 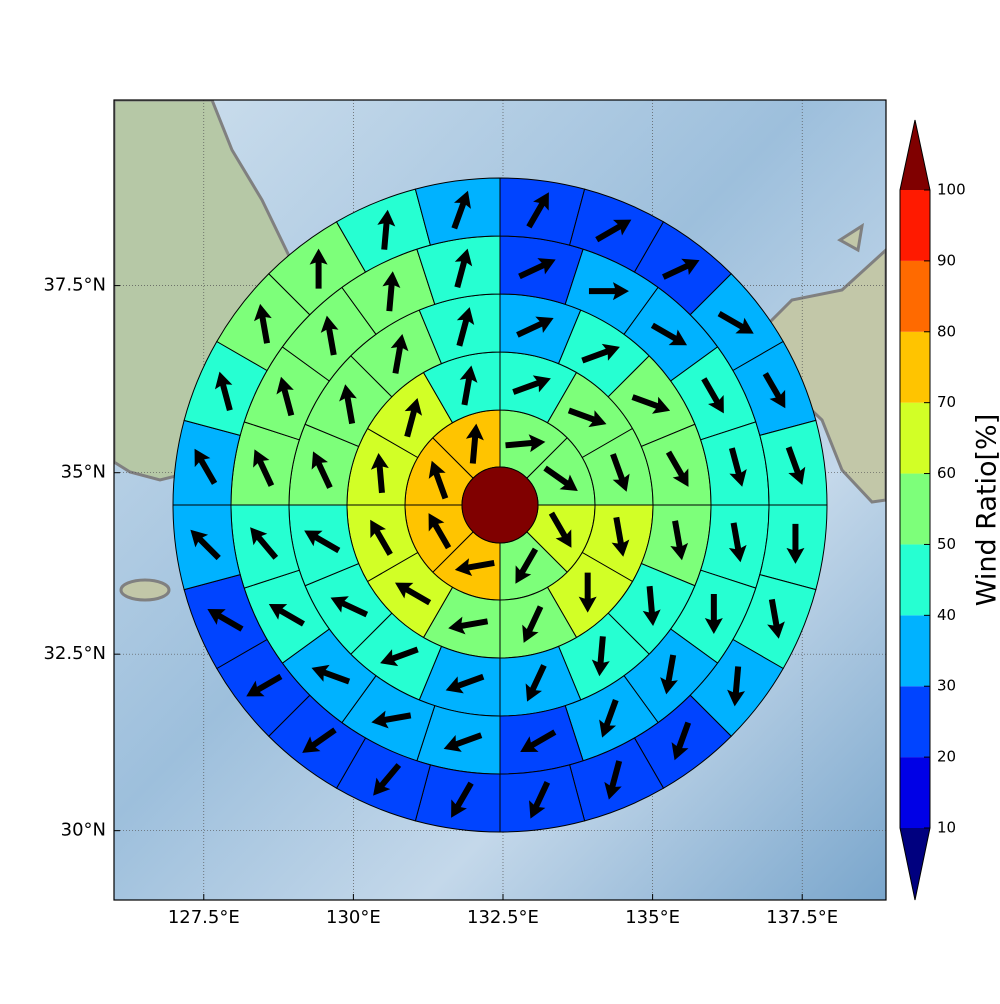 What do you see at coordinates (652, 917) in the screenshot?
I see `x-tick-label: 135°E` at bounding box center [652, 917].